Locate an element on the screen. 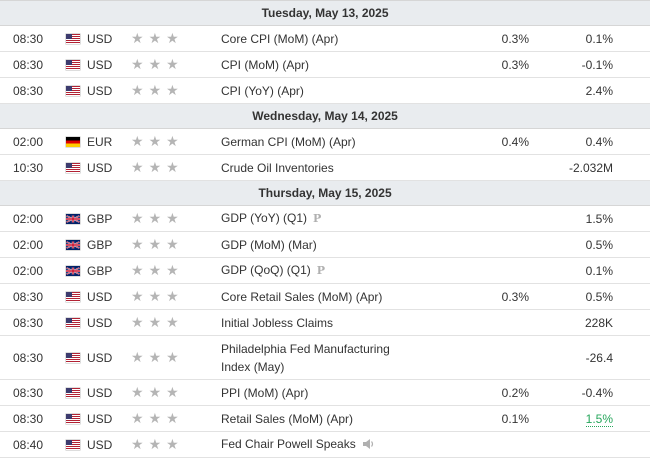  event-name: CPI (MoM) (Apr) is located at coordinates (265, 64).